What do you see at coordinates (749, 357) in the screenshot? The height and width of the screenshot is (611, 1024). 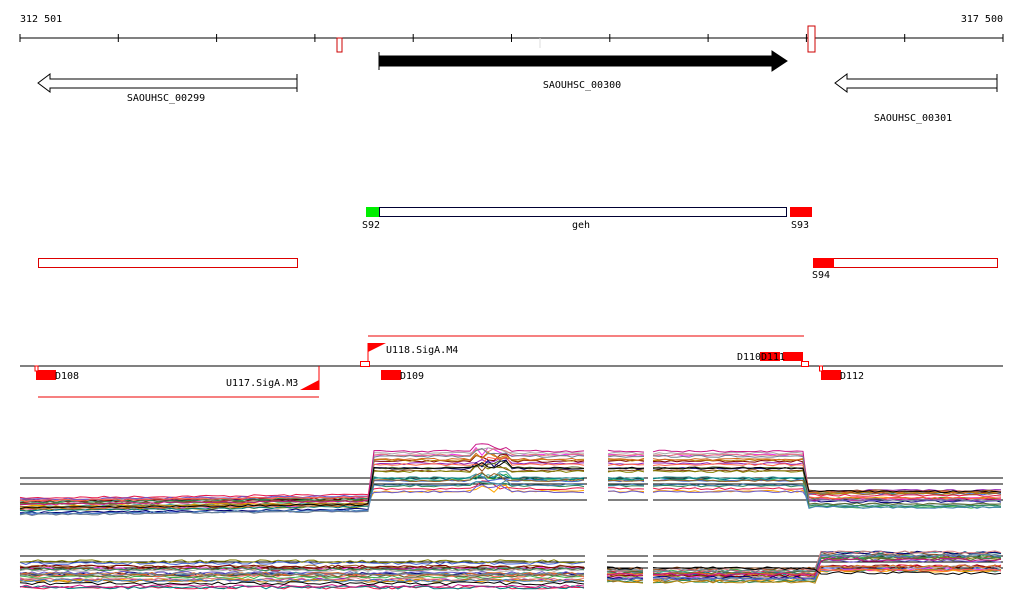 I see `feature-label: D110` at bounding box center [749, 357].